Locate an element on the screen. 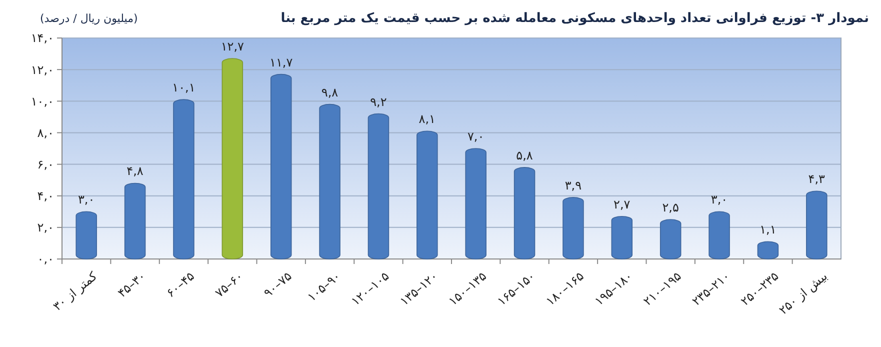 The height and width of the screenshot is (347, 881). data-label: ۲,۷ is located at coordinates (622, 204).